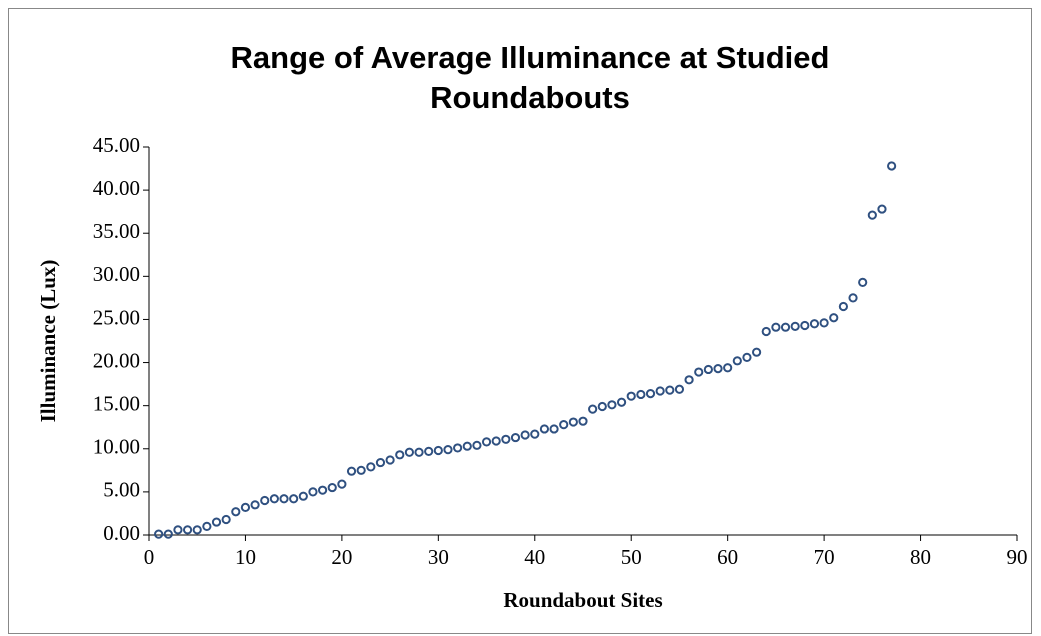  Describe the element at coordinates (121, 490) in the screenshot. I see `y-tick-label: 5.00` at that location.